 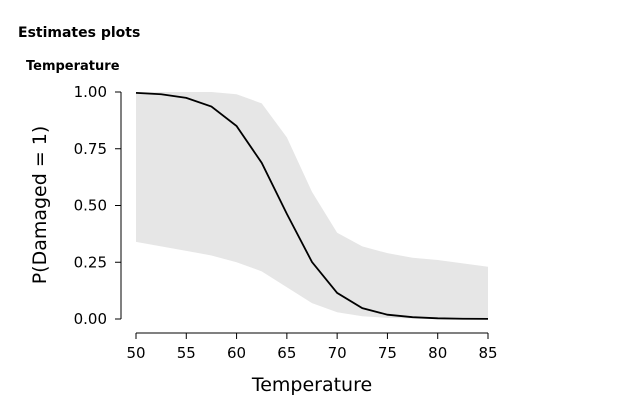 I want to click on x-tick-label: 65, so click(x=286, y=353).